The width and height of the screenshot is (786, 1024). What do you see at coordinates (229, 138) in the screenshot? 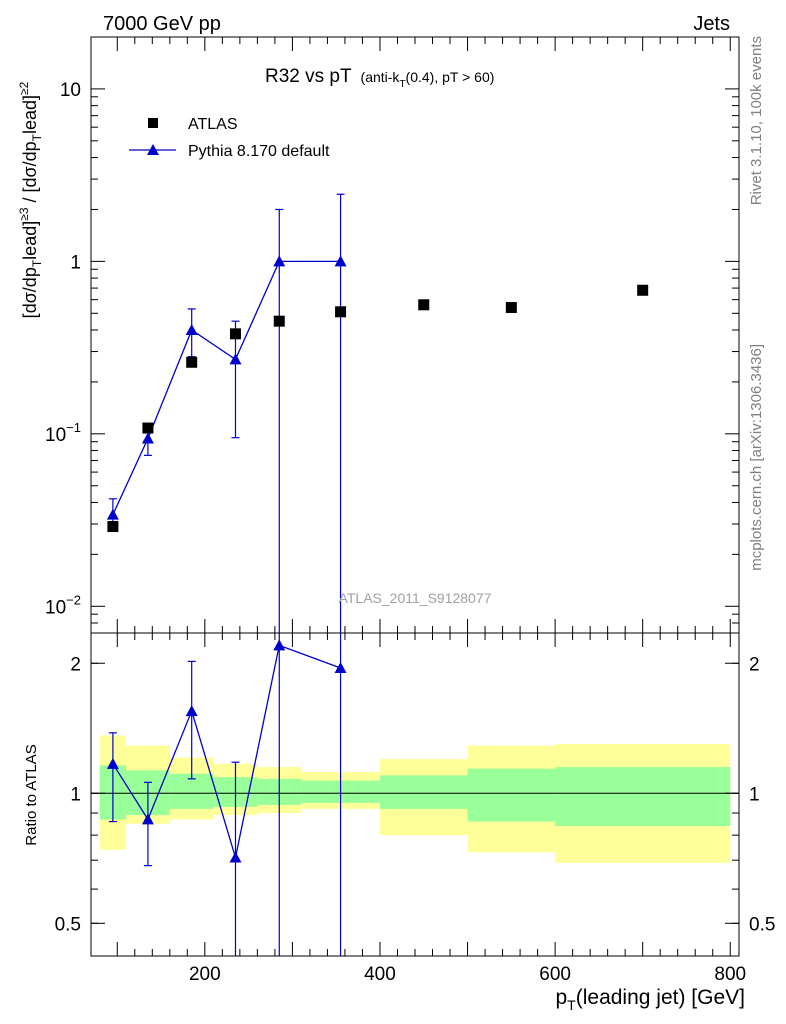
I see `legend: ATLAS Pythia 8.170 default` at bounding box center [229, 138].